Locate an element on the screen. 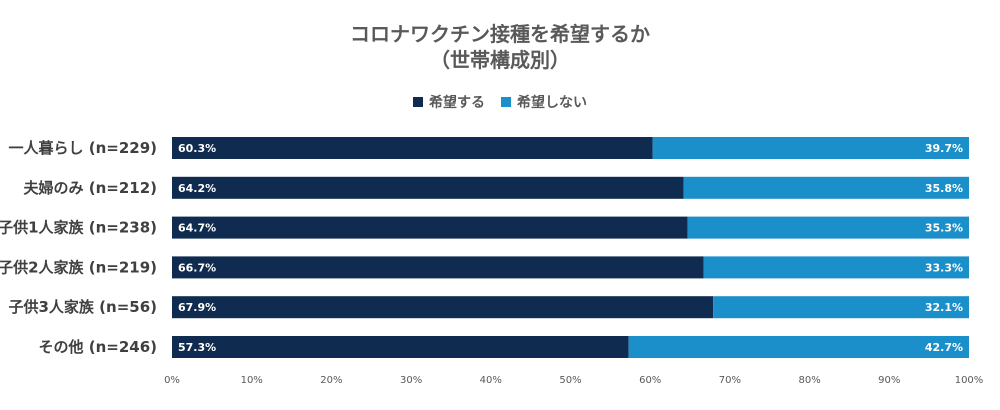  x-tick-label: 90% is located at coordinates (889, 380).